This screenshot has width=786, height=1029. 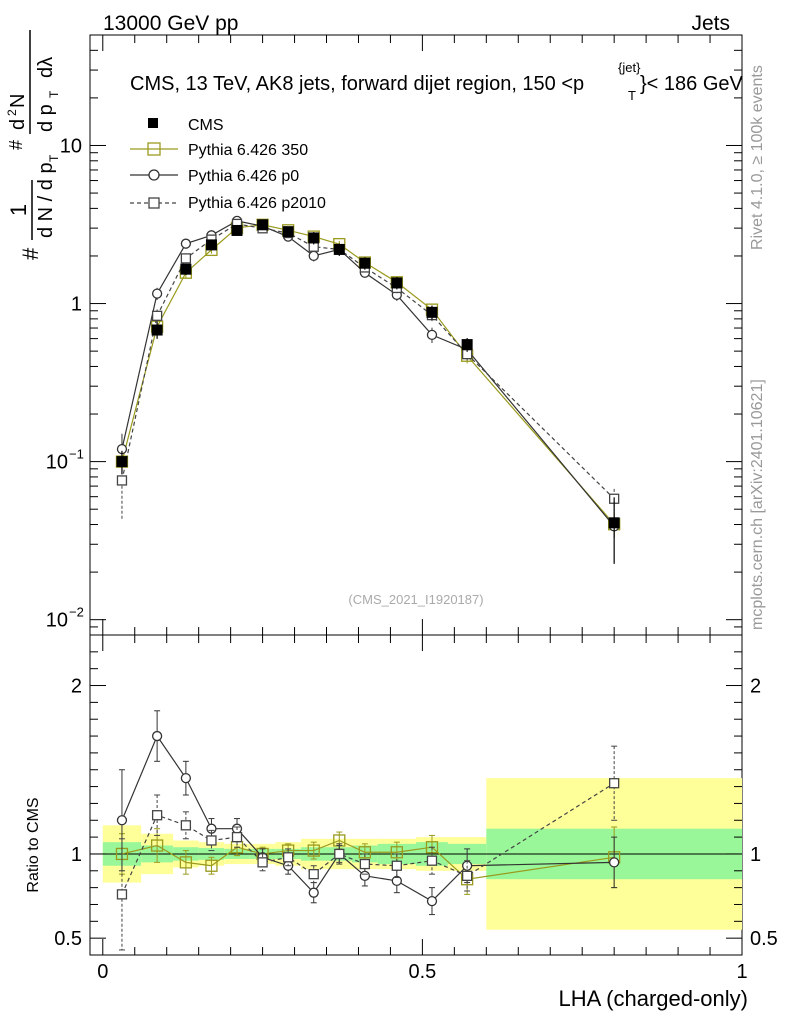 What do you see at coordinates (248, 150) in the screenshot?
I see `legend-label-350: Pythia 6.426 350` at bounding box center [248, 150].